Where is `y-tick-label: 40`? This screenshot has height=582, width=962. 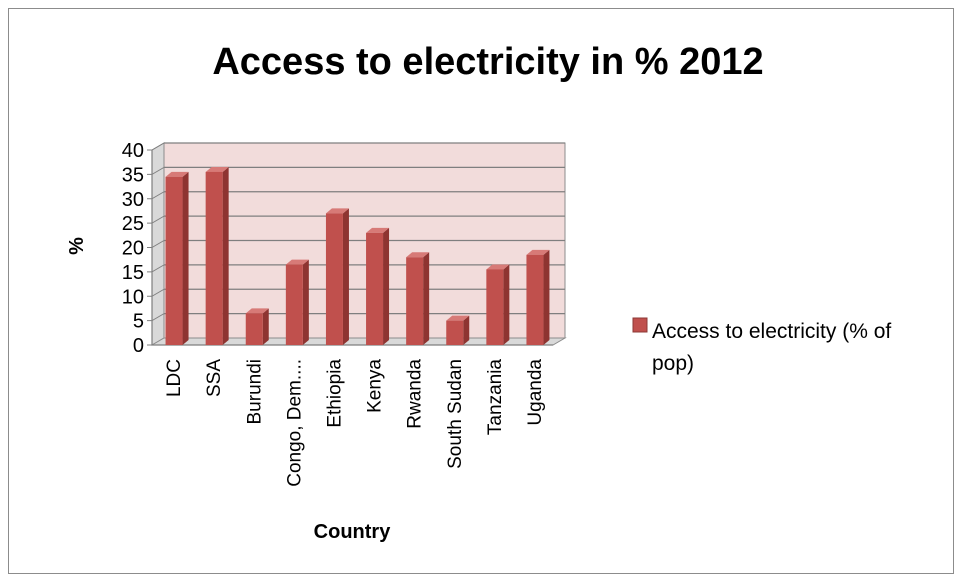 y-tick-label: 40 is located at coordinates (133, 151).